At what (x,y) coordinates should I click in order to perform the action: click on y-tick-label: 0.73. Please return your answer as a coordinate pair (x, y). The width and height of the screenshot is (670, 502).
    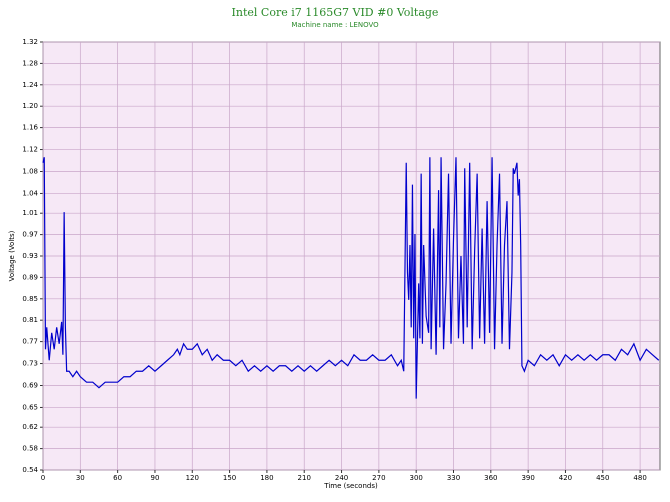
    Looking at the image, I should click on (30, 364).